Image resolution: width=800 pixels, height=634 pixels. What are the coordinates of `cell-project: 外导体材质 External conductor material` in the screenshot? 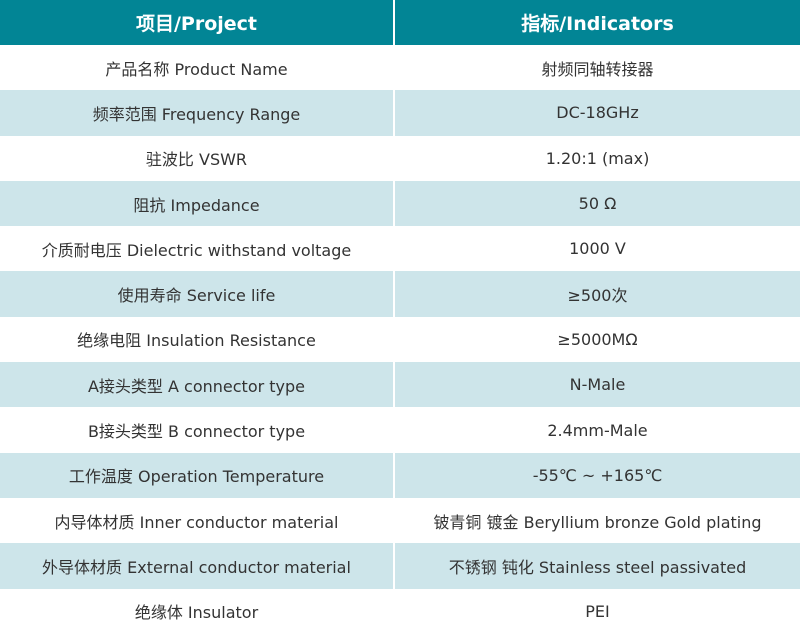 It's located at (197, 566).